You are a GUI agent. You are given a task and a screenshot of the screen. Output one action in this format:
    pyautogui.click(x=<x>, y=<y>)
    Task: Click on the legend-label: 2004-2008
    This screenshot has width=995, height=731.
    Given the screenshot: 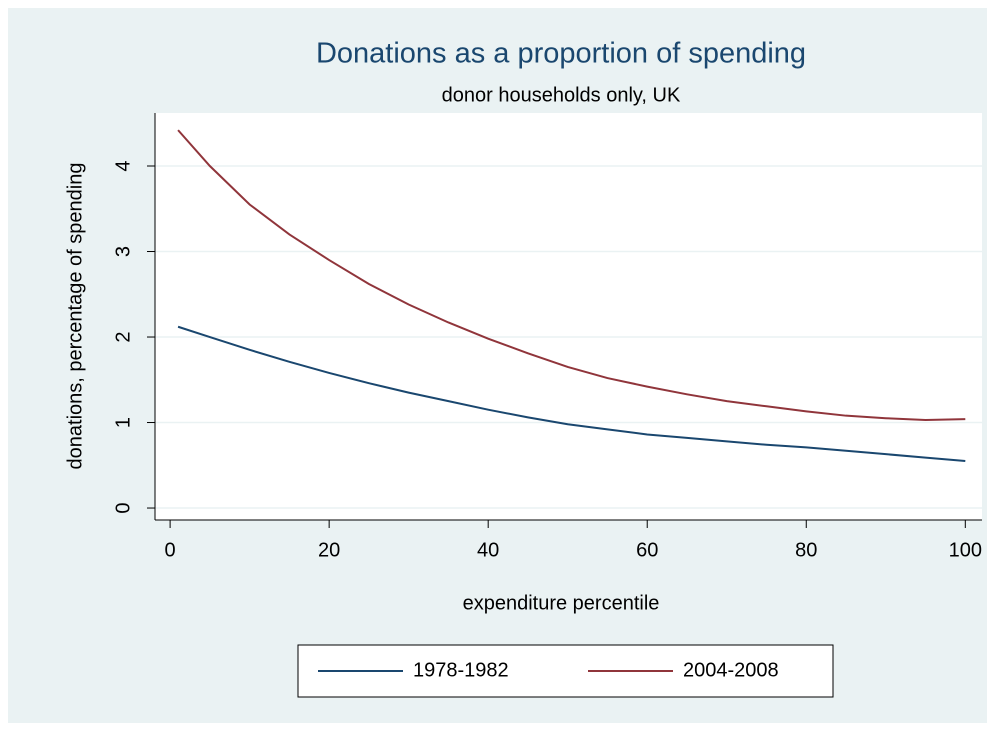 What is the action you would take?
    pyautogui.click(x=731, y=670)
    